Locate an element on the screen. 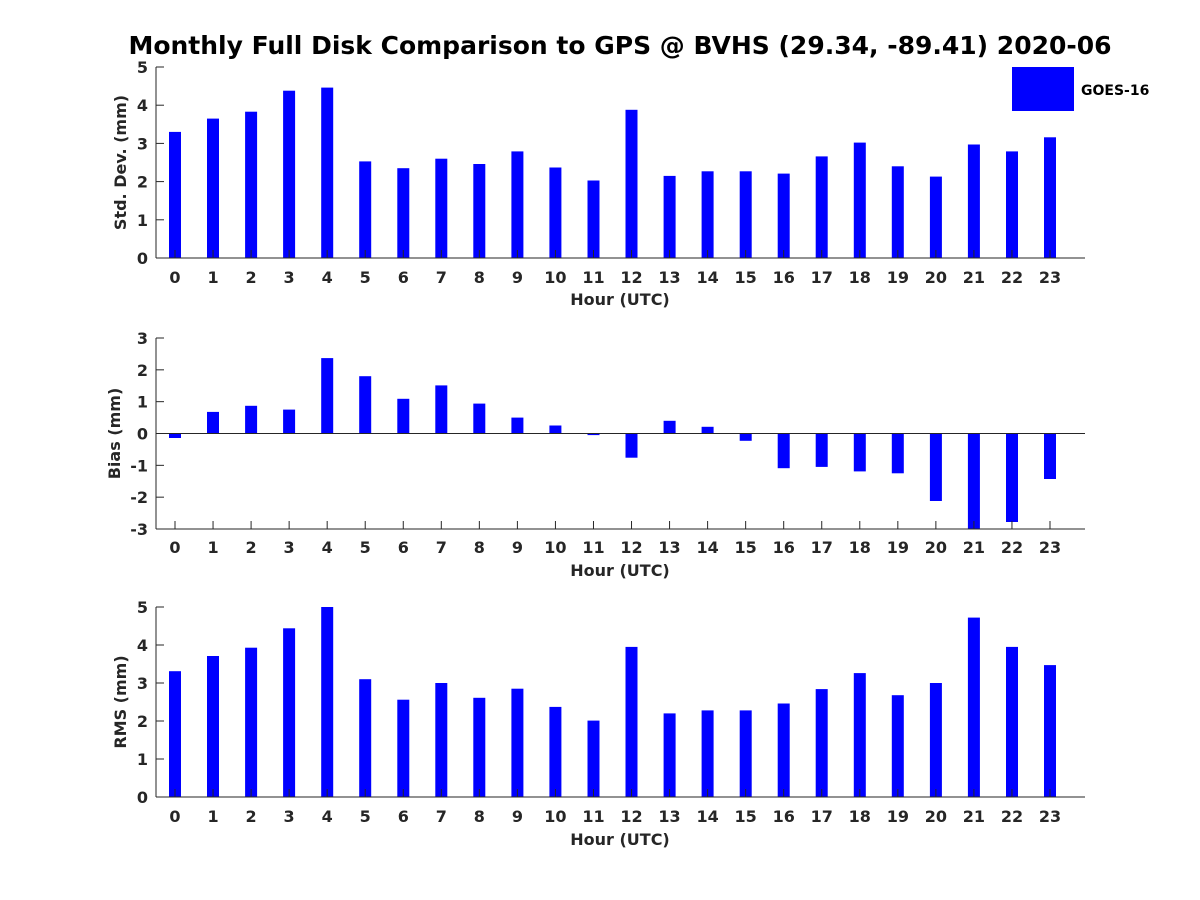 The width and height of the screenshot is (1200, 900). y-axis-label: RMS (mm) is located at coordinates (120, 701).